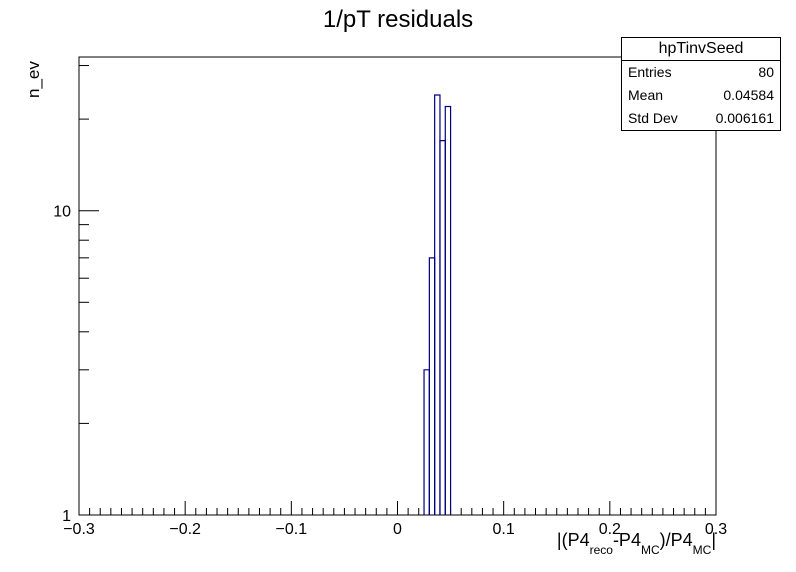  What do you see at coordinates (653, 118) in the screenshot?
I see `stats-label: Std Dev` at bounding box center [653, 118].